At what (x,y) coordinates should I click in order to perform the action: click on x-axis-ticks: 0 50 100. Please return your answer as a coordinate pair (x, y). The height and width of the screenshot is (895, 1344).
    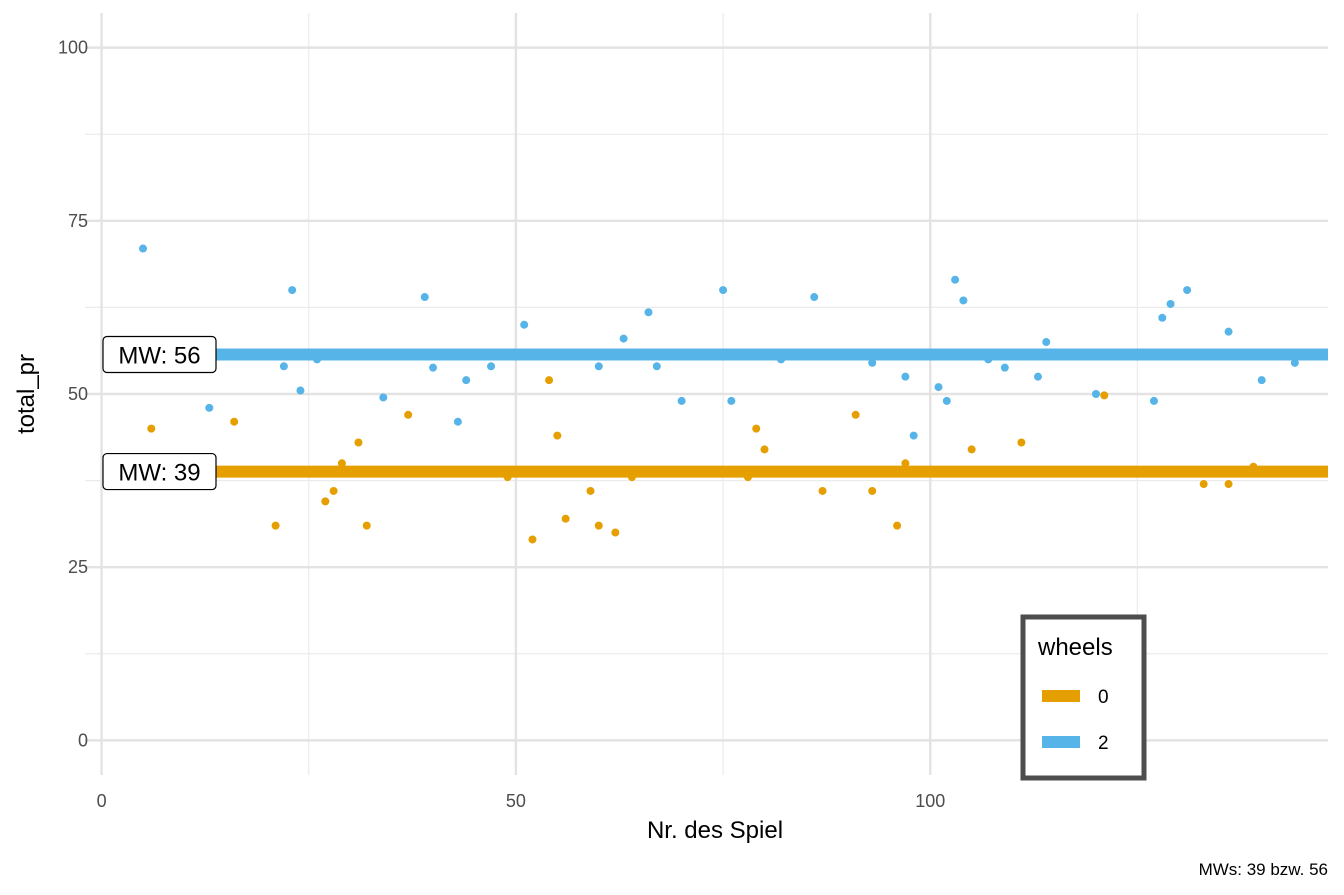
    Looking at the image, I should click on (521, 801).